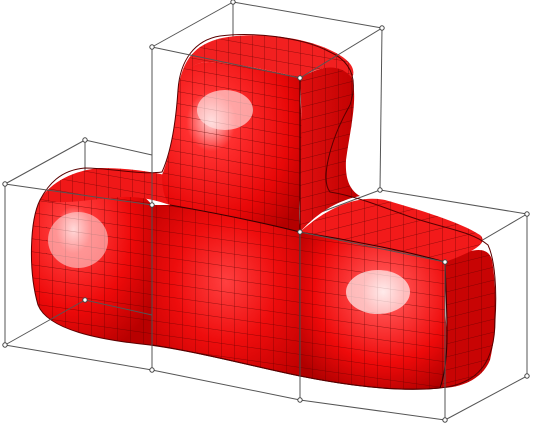  I want to click on specular-highlight-top, so click(225, 110).